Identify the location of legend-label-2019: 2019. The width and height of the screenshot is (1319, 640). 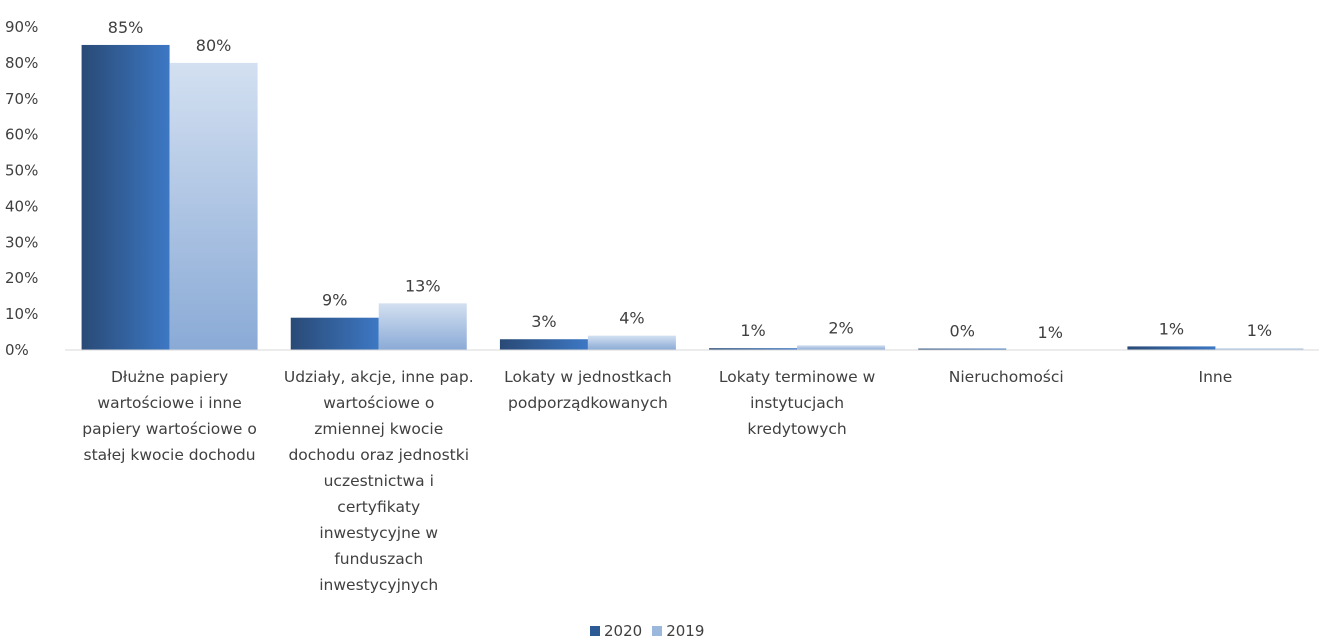
(685, 631).